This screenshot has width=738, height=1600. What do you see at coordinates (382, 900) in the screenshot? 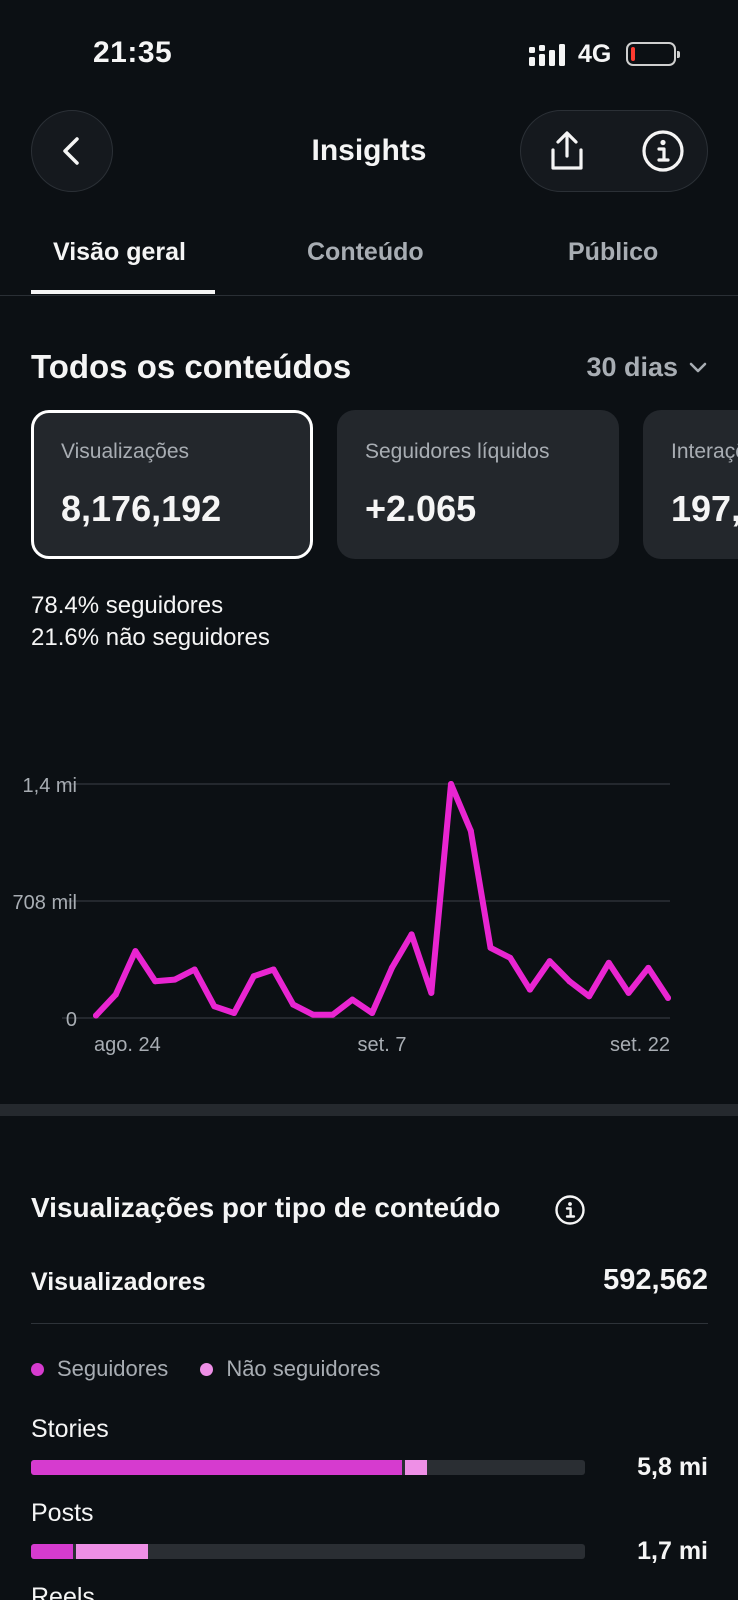
I see `views-series-line` at bounding box center [382, 900].